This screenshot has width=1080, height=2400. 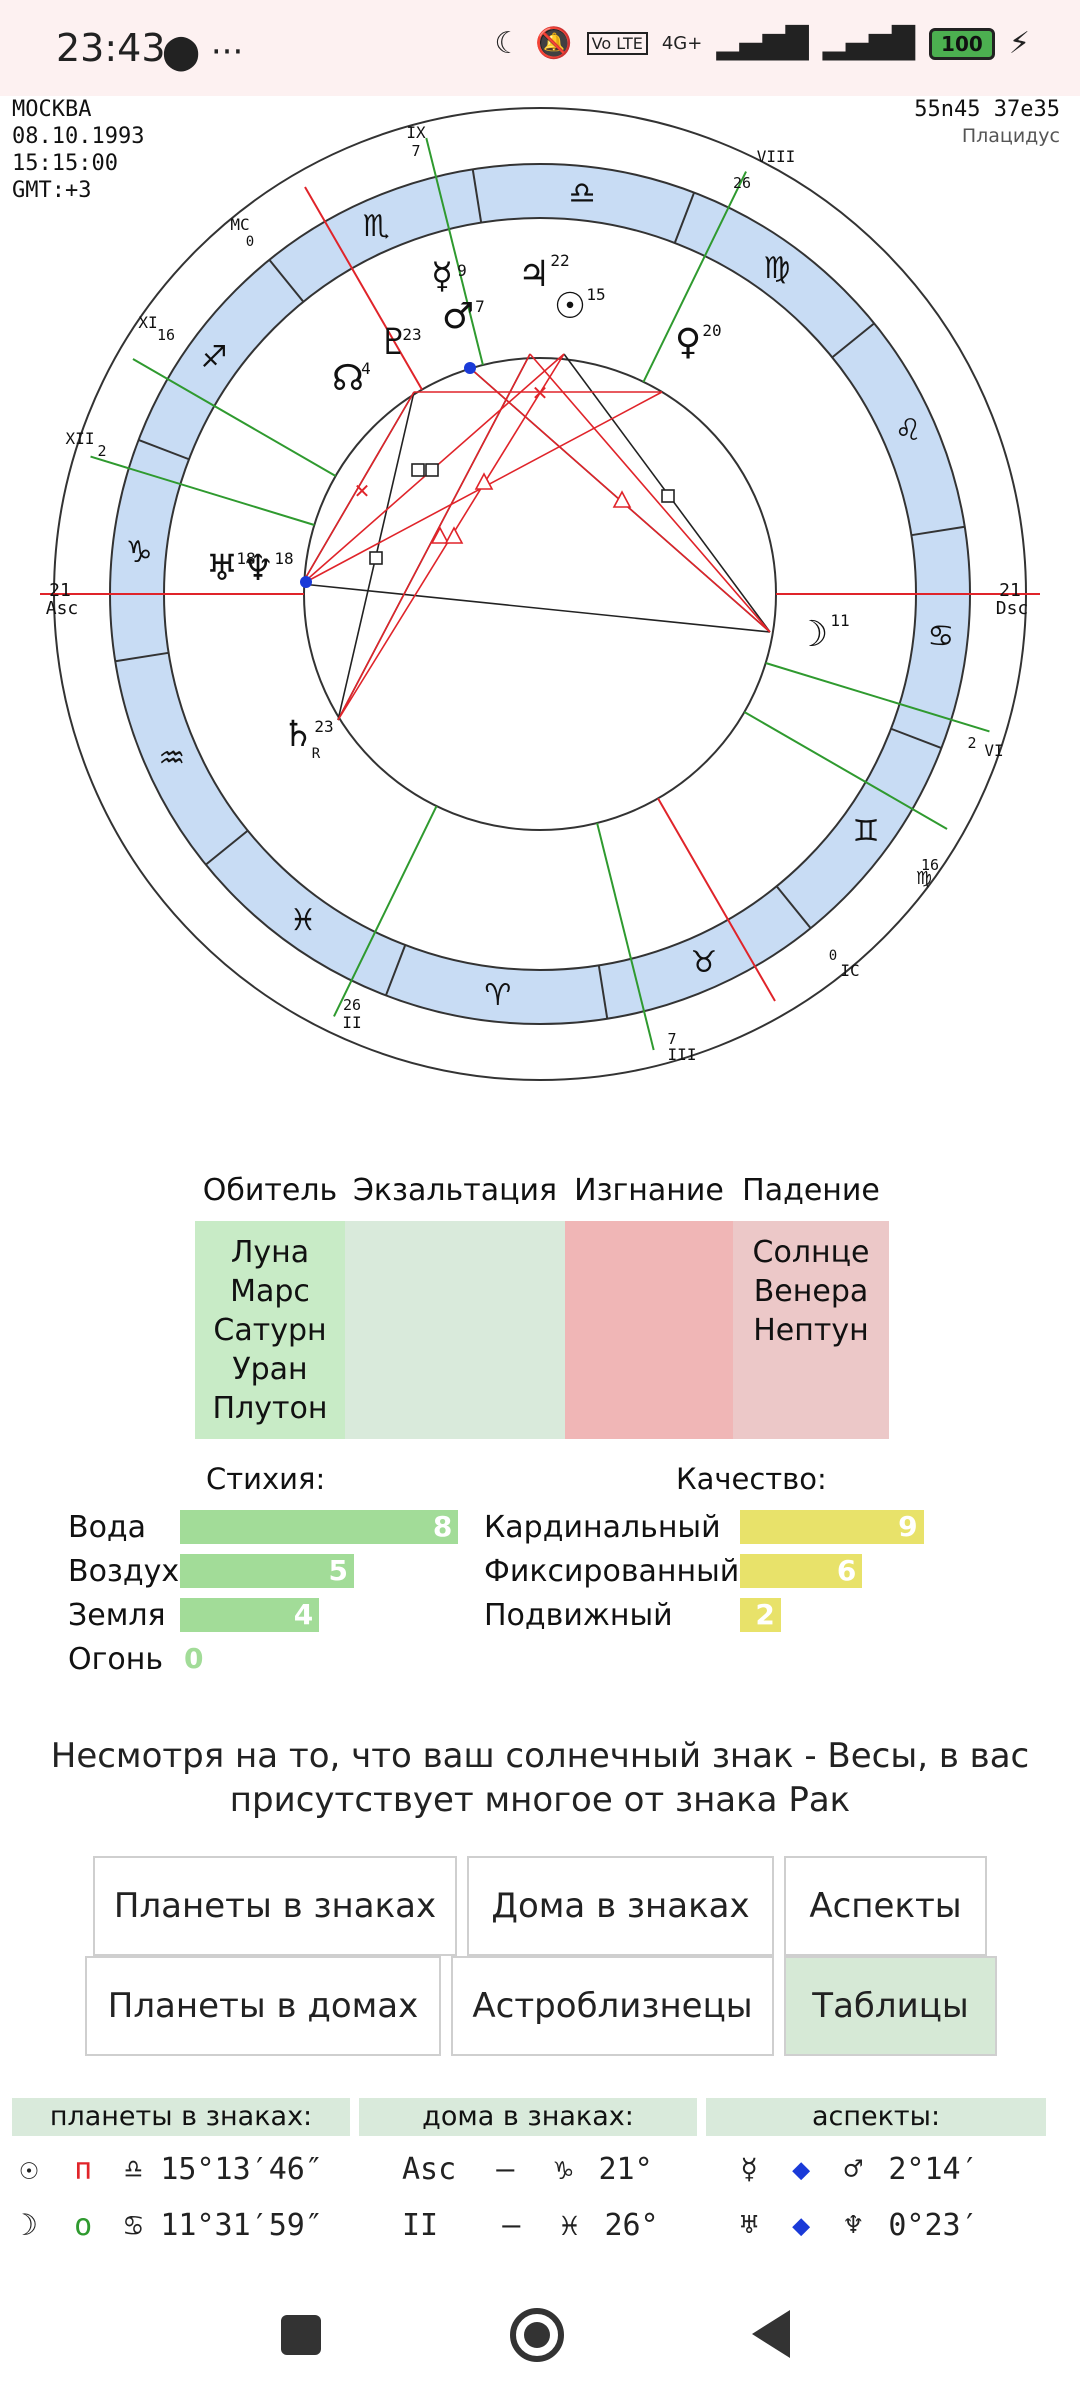 I want to click on libra-icon: ♎, so click(x=133, y=2169).